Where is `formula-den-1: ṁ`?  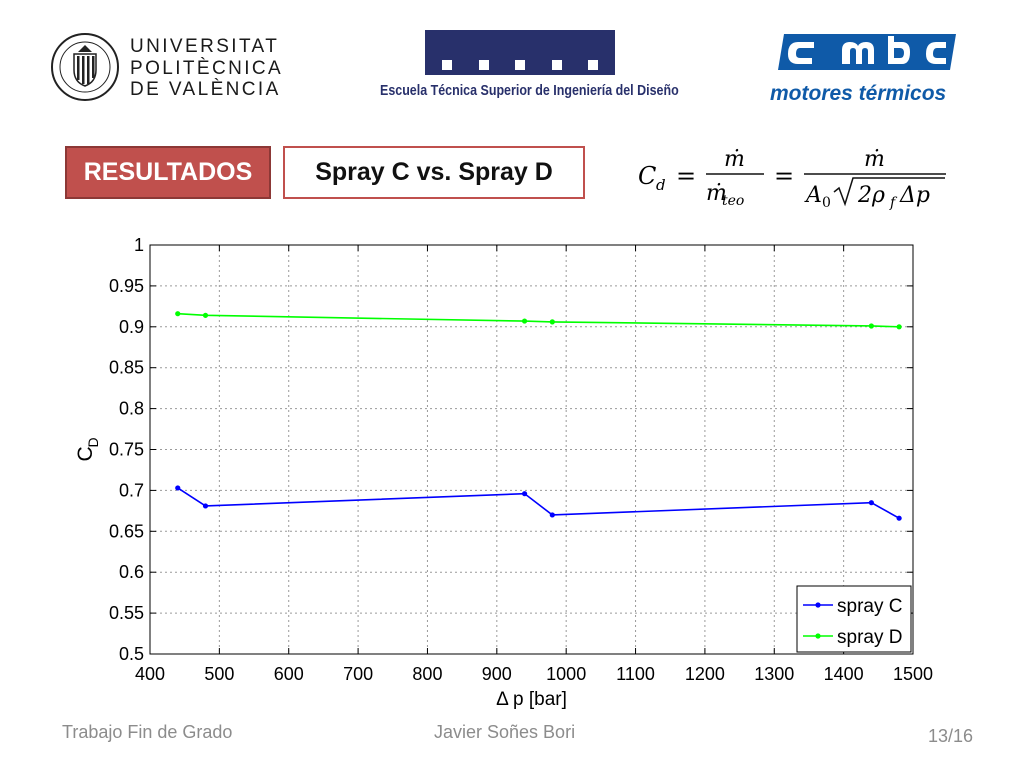 formula-den-1: ṁ is located at coordinates (716, 193).